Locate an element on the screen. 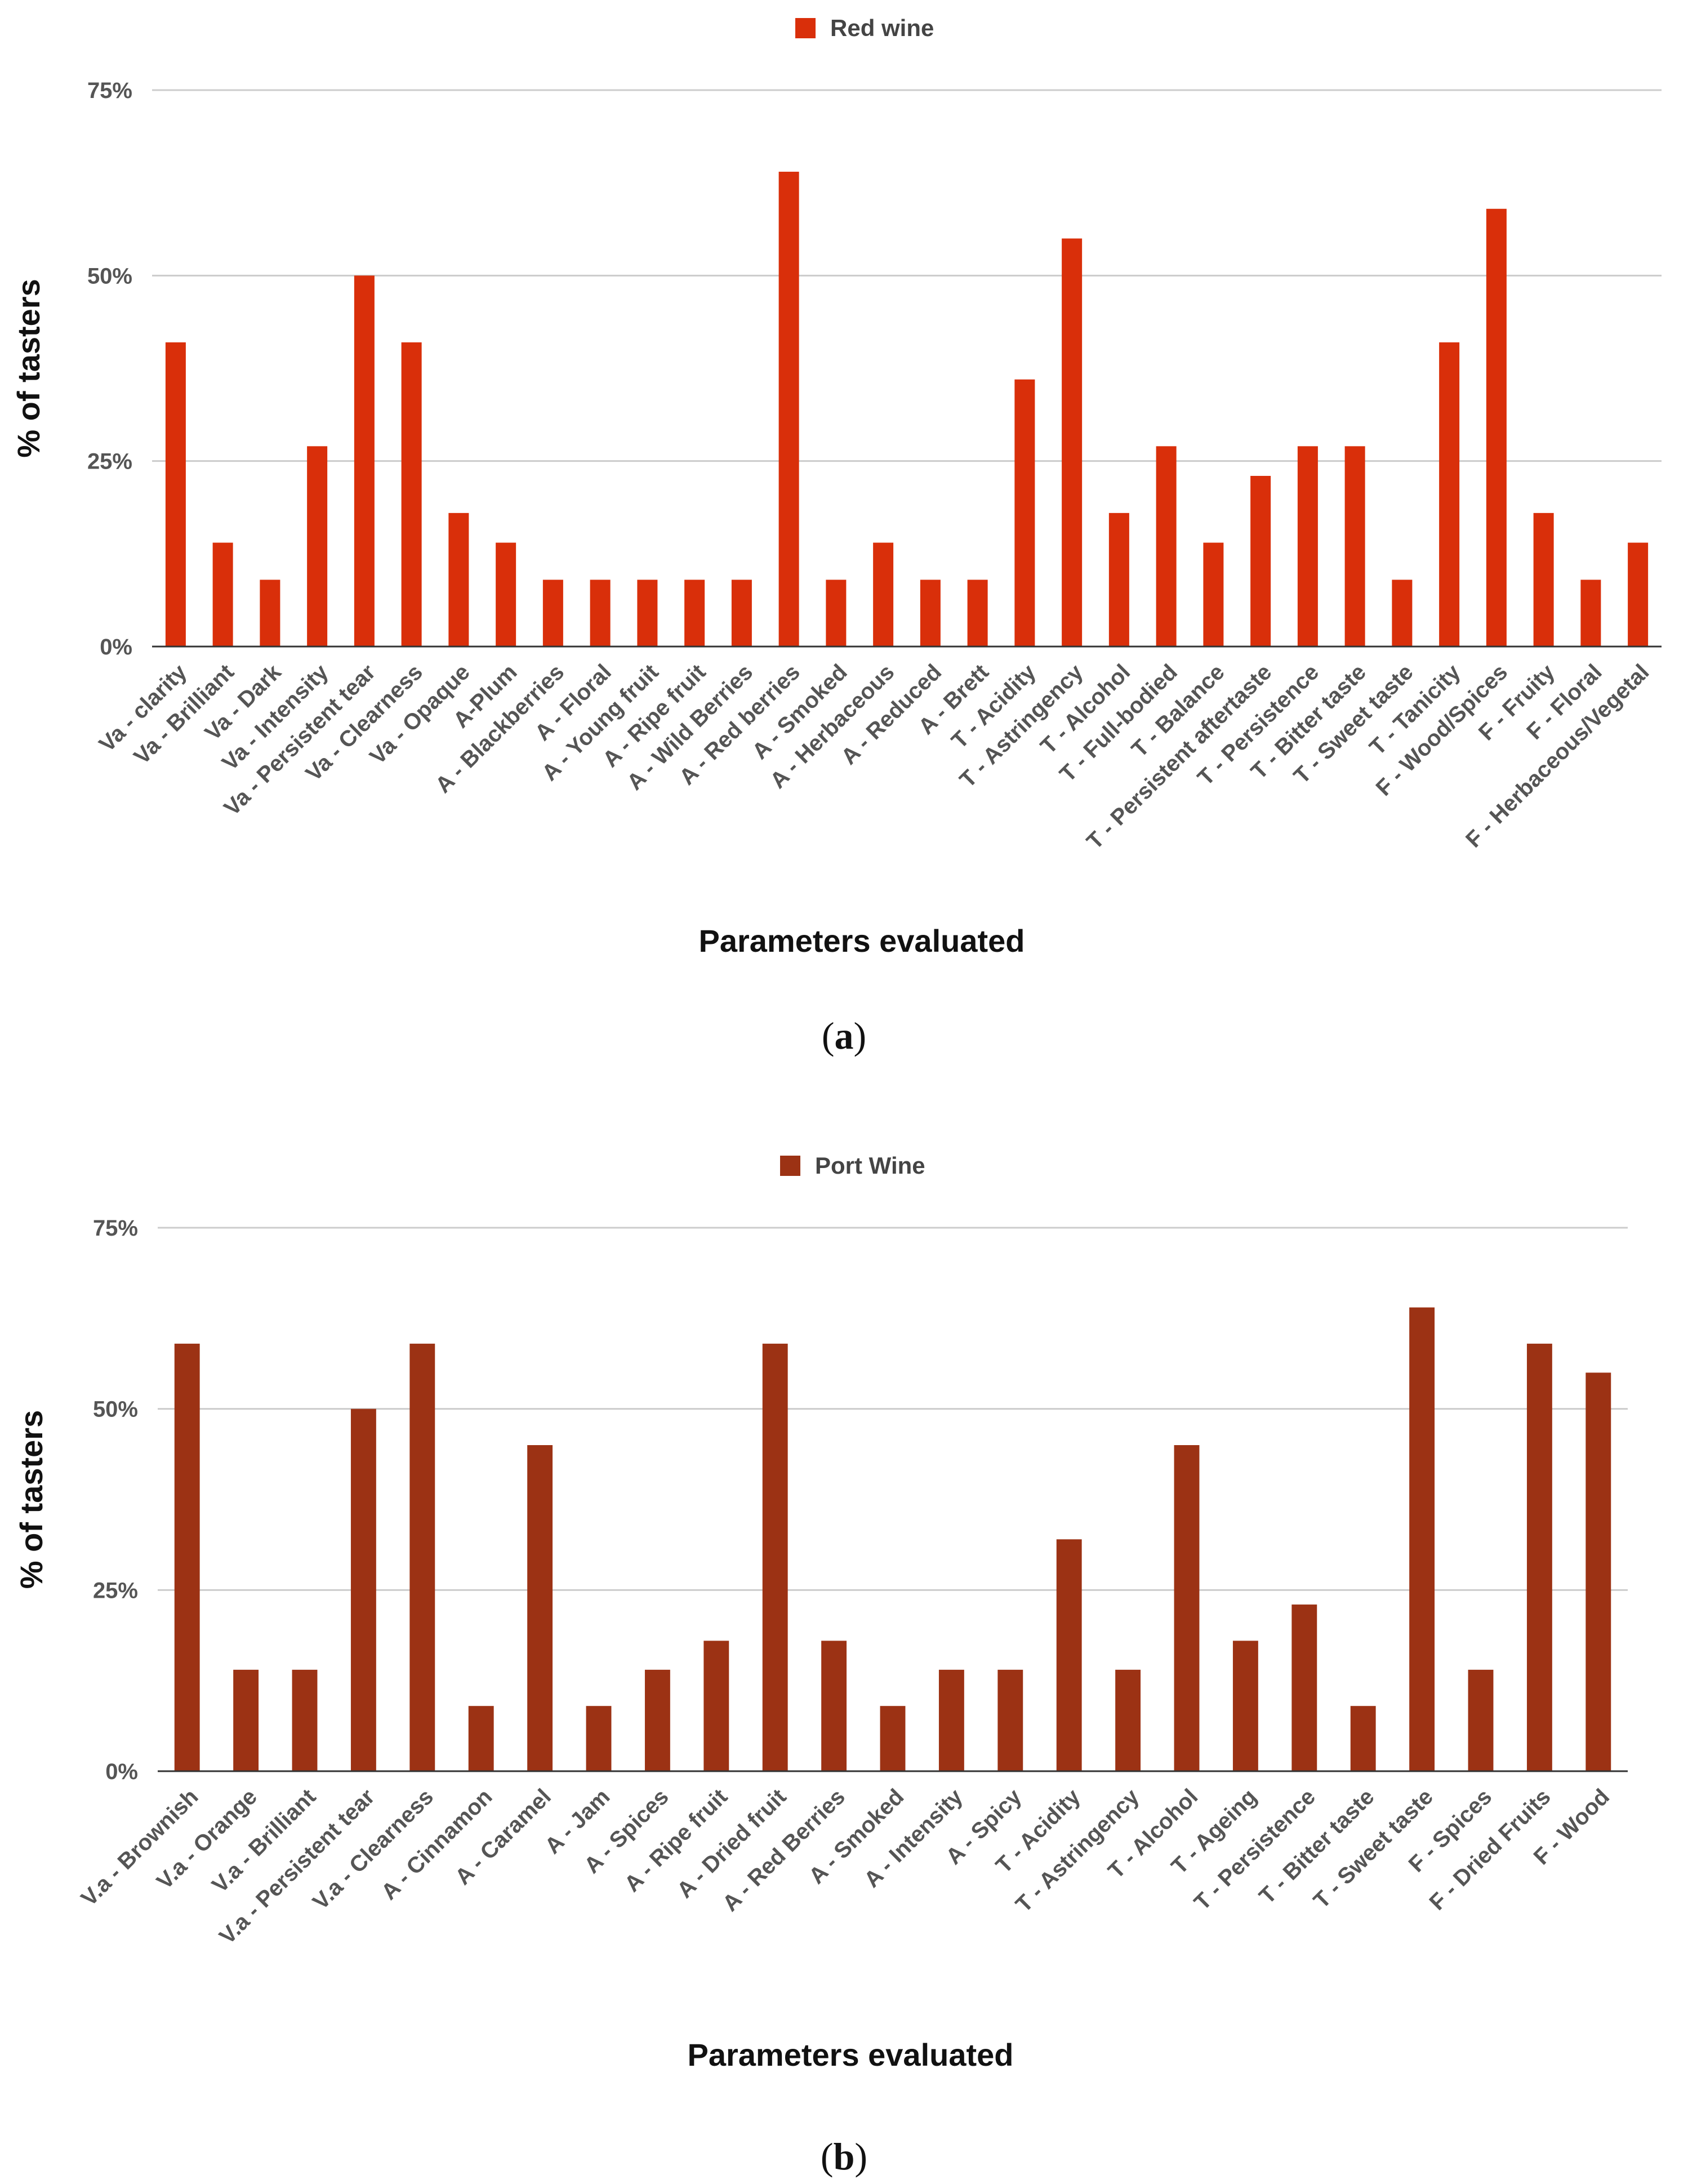 This screenshot has height=2184, width=1688. bar-t-tanicity is located at coordinates (1449, 494).